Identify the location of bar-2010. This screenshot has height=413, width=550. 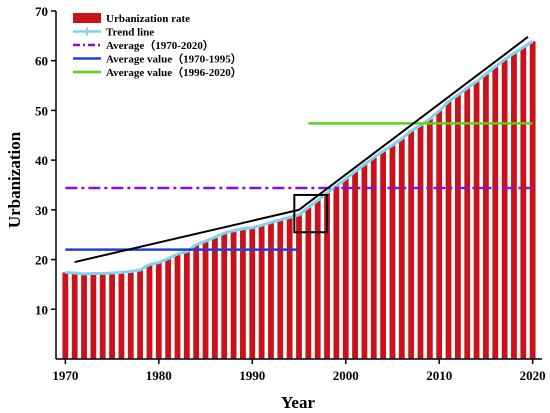
(439, 234).